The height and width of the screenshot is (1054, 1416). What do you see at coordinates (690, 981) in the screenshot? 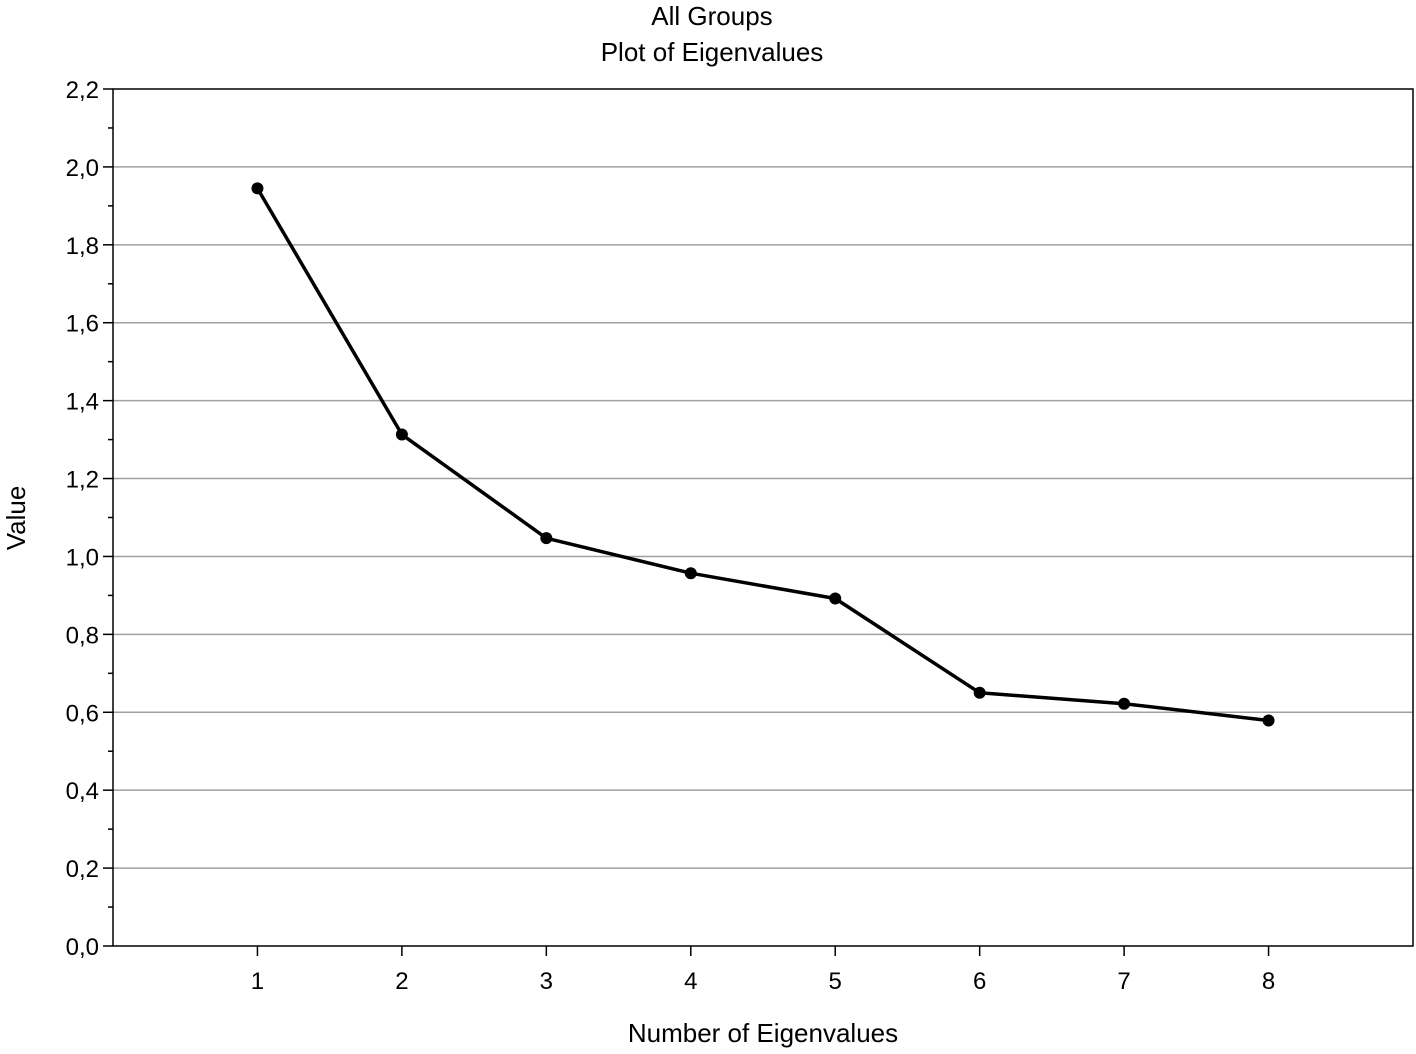
I see `x-tick-label: 4` at bounding box center [690, 981].